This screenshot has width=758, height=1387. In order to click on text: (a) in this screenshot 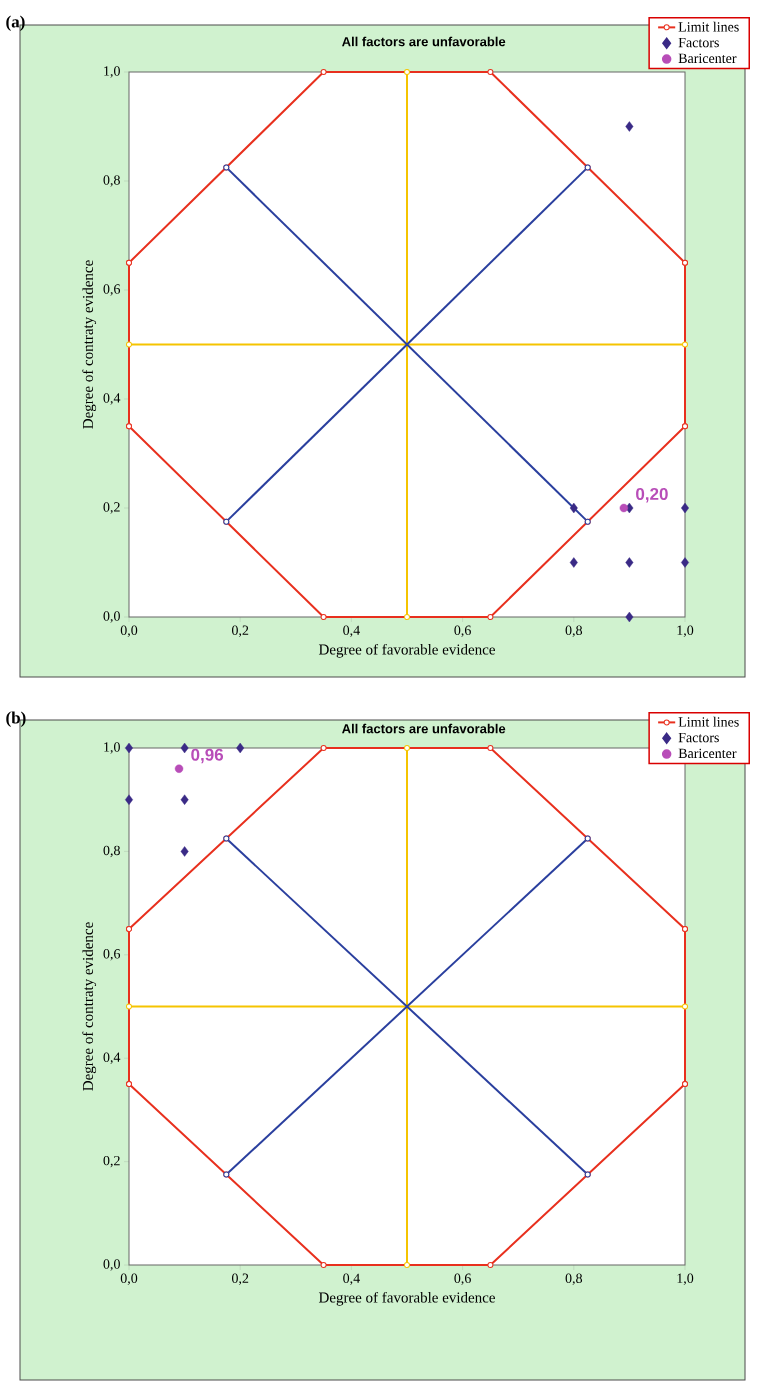, I will do `click(15, 23)`.